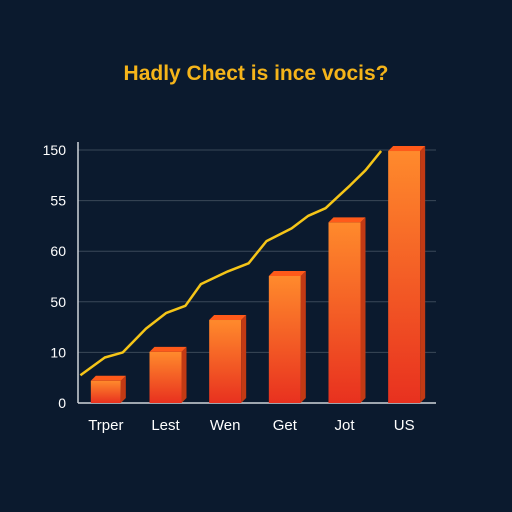 The image size is (512, 512). Describe the element at coordinates (62, 403) in the screenshot. I see `y-tick-label: 0` at that location.